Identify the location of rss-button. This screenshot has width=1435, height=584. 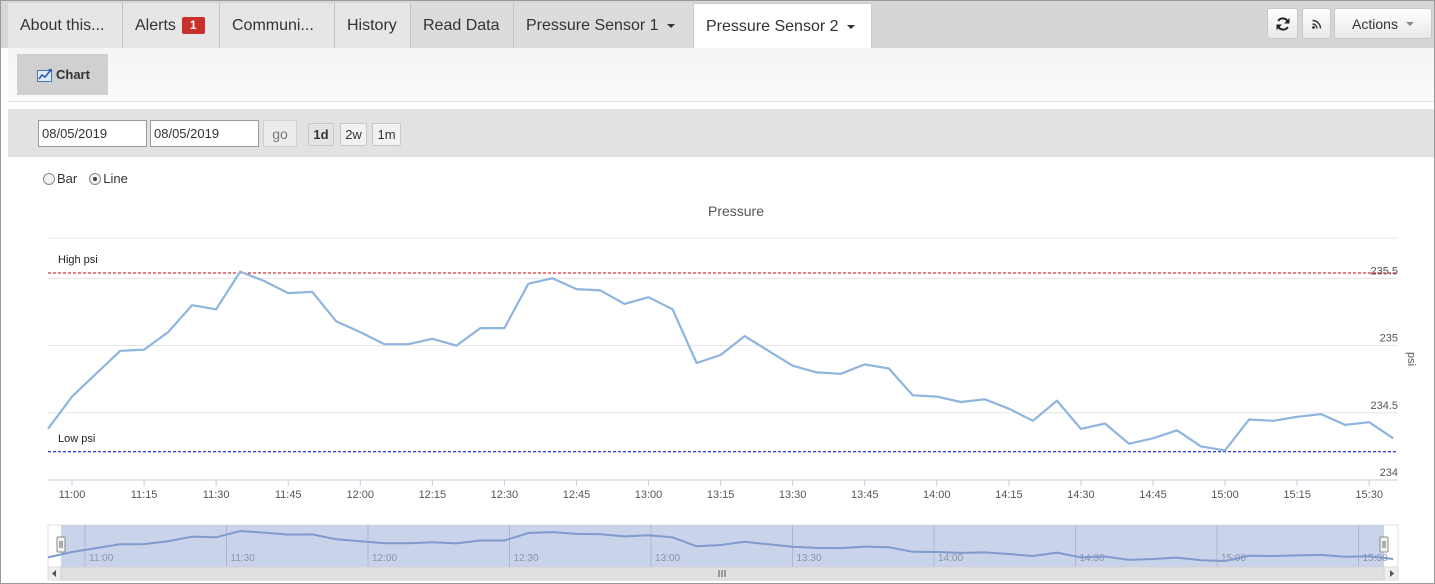
(1316, 23).